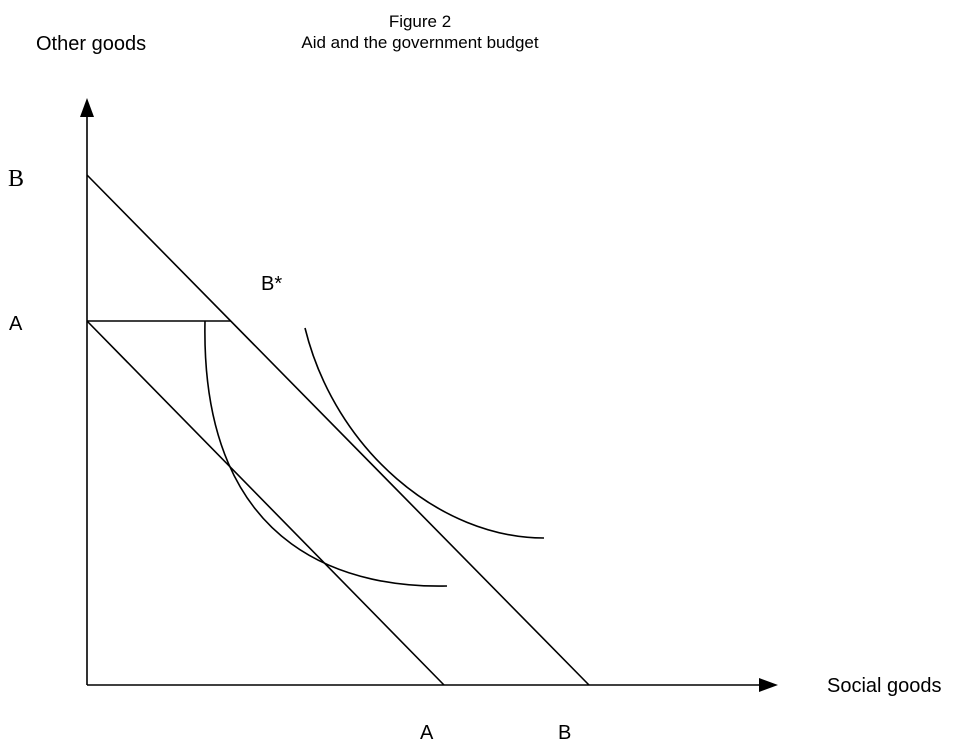  I want to click on y-axis-label: Other goods, so click(91, 44).